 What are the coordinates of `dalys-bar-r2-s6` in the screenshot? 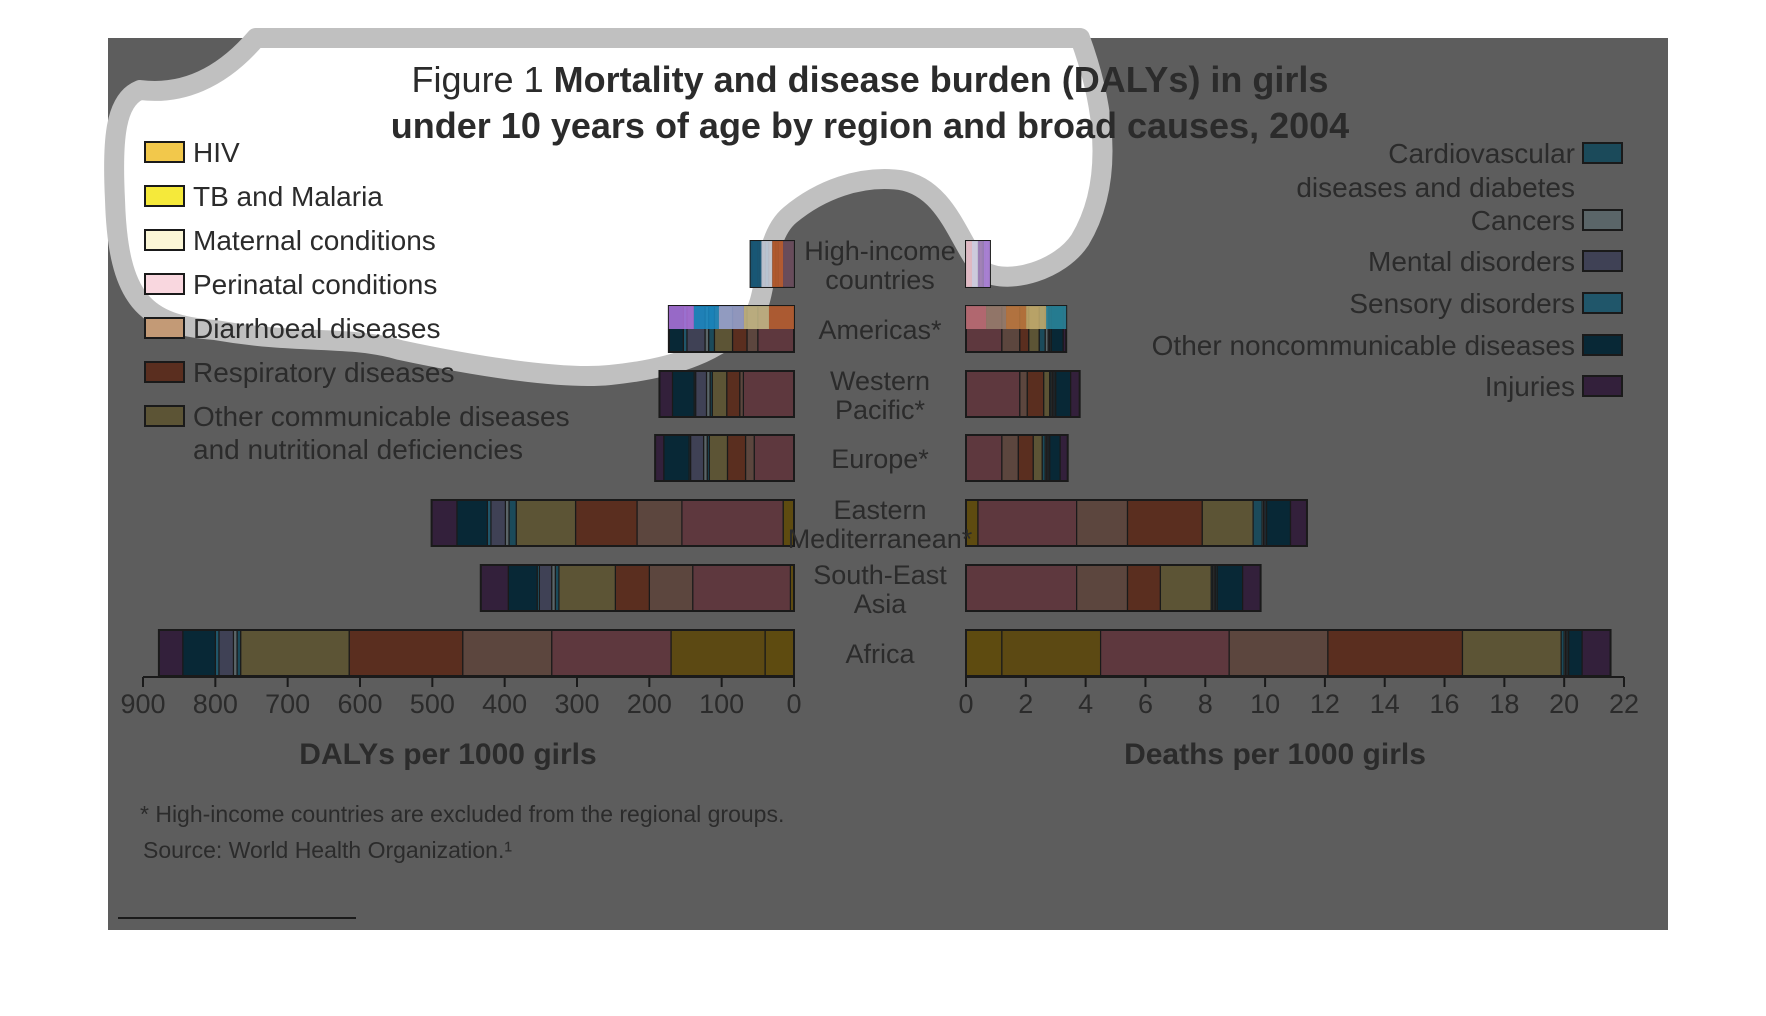 It's located at (719, 394).